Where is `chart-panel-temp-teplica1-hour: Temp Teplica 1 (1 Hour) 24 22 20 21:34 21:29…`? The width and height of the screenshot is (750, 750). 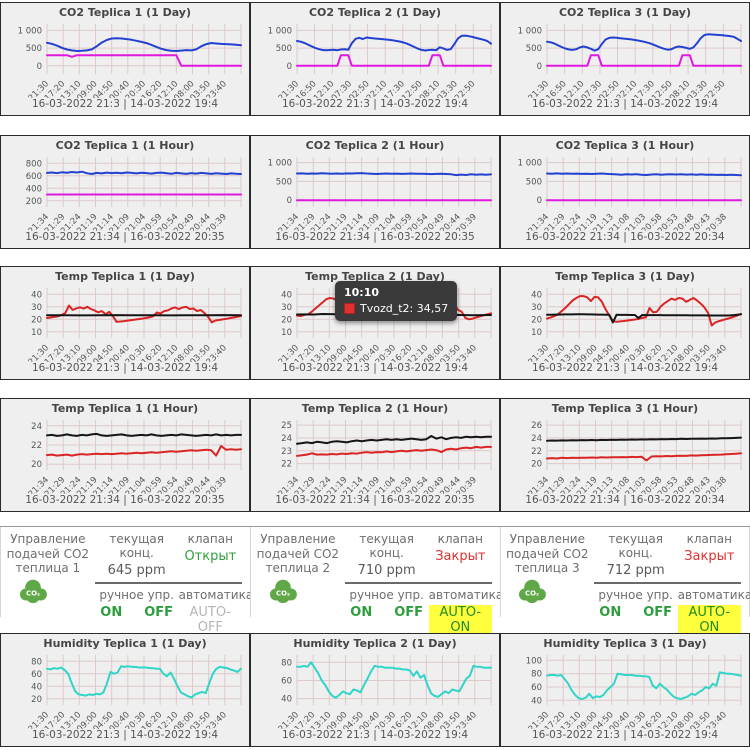
chart-panel-temp-teplica1-hour: Temp Teplica 1 (1 Hour) 24 22 20 21:34 21:29… is located at coordinates (125, 455).